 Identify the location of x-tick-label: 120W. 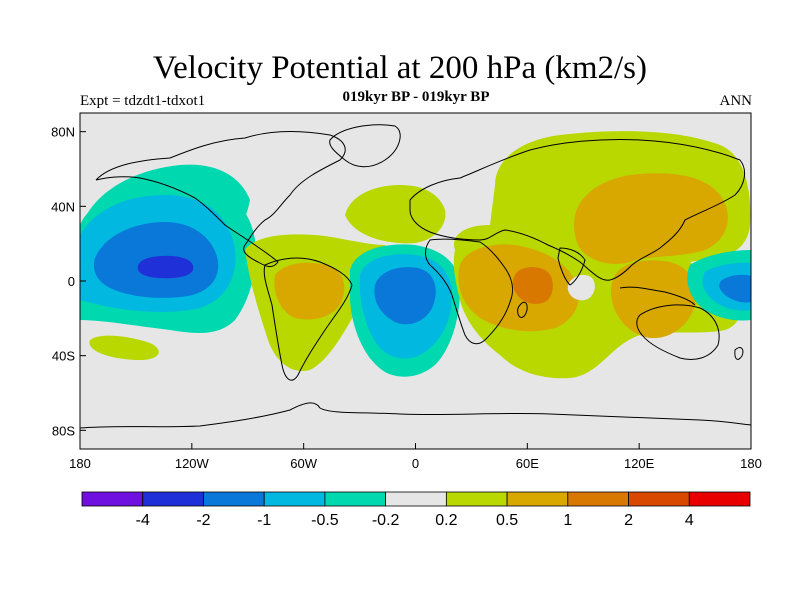
(192, 463).